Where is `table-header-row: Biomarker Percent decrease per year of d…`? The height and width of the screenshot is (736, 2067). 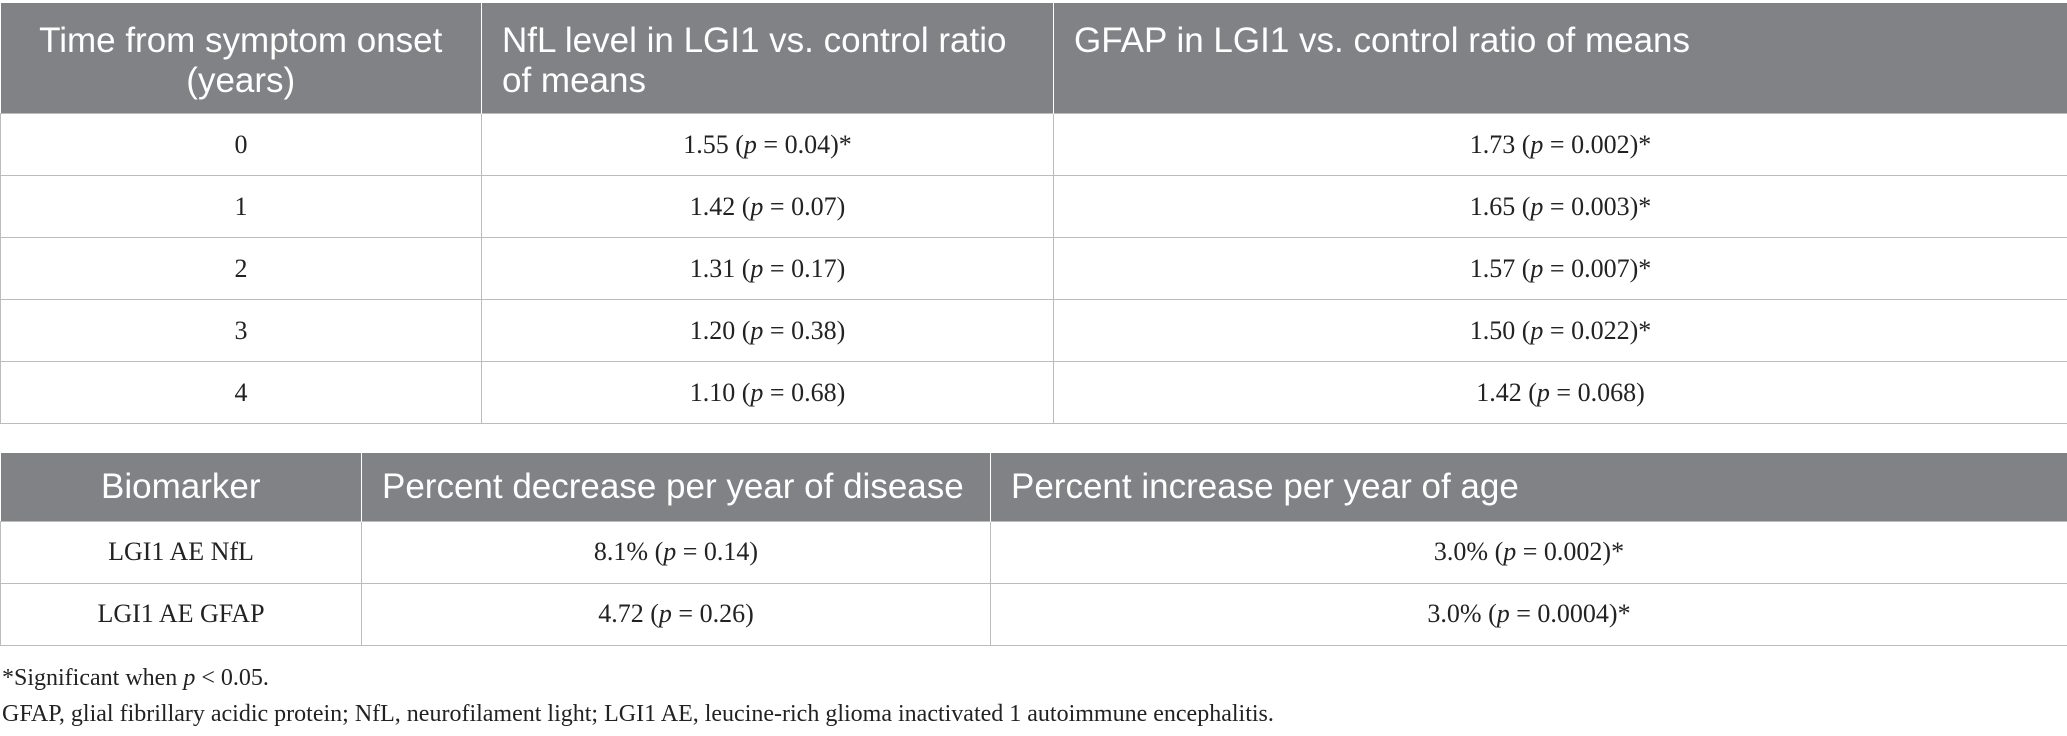
table-header-row: Biomarker Percent decrease per year of d… is located at coordinates (1033, 487).